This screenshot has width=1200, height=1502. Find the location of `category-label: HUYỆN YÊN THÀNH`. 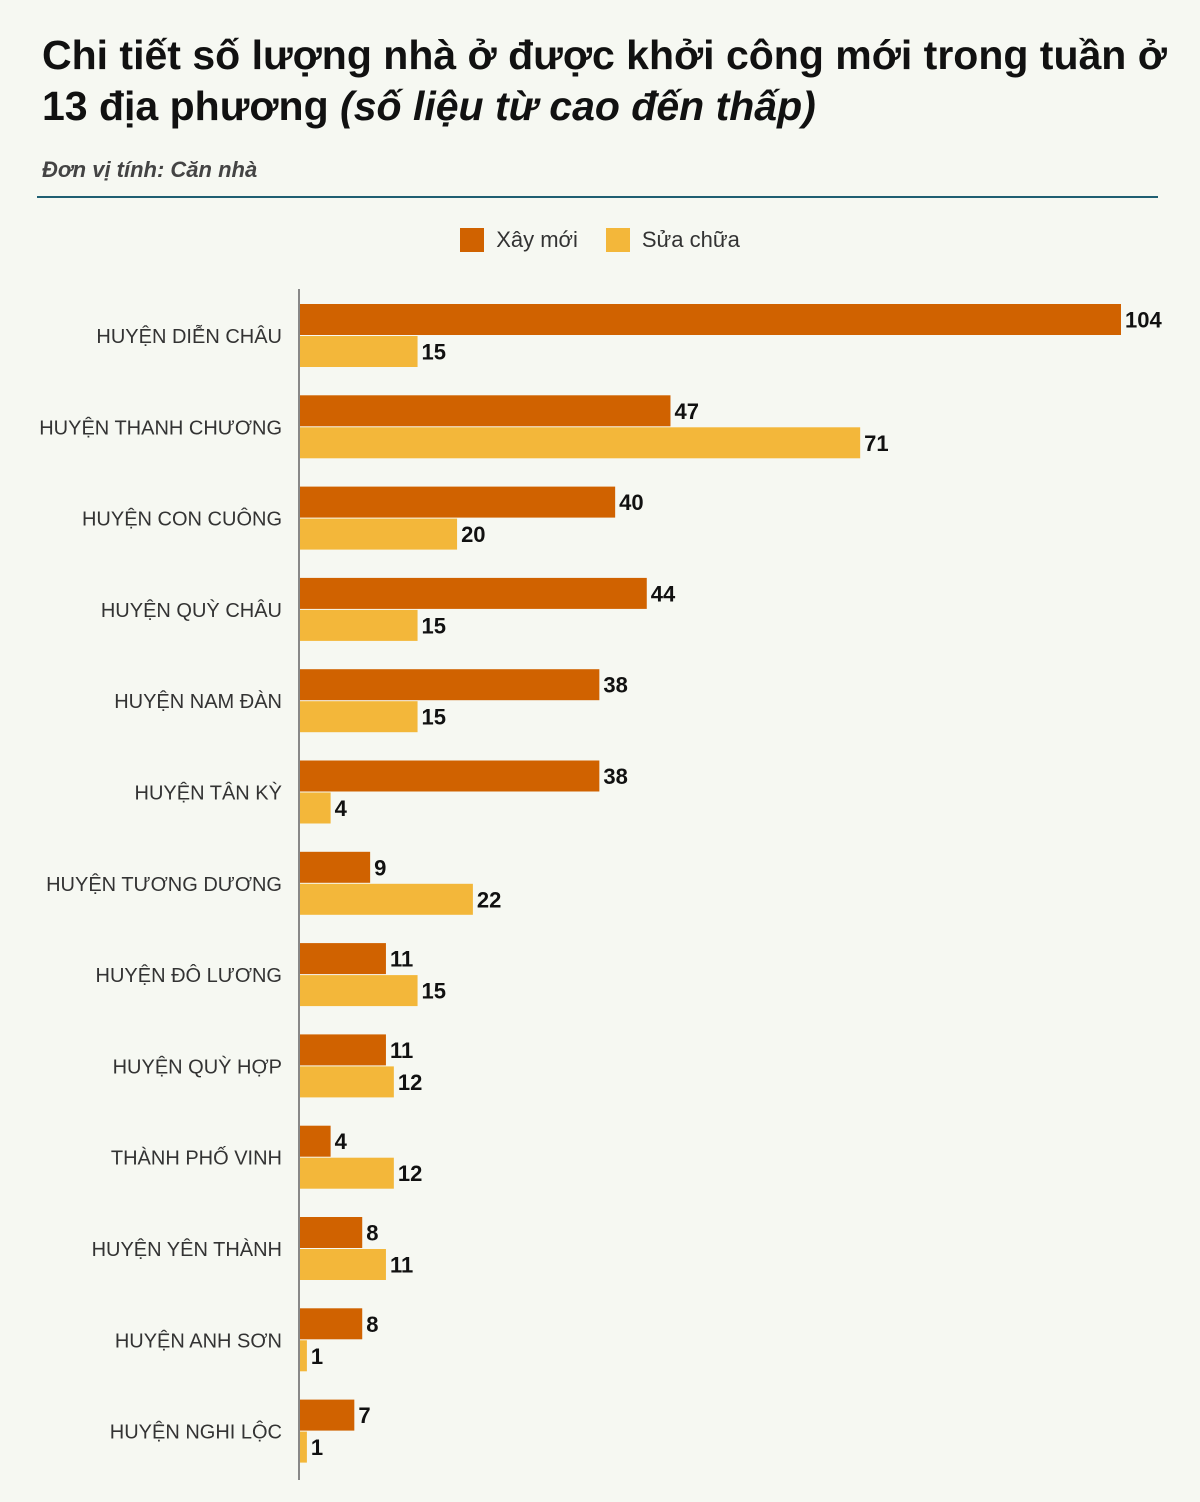

category-label: HUYỆN YÊN THÀNH is located at coordinates (187, 1249).